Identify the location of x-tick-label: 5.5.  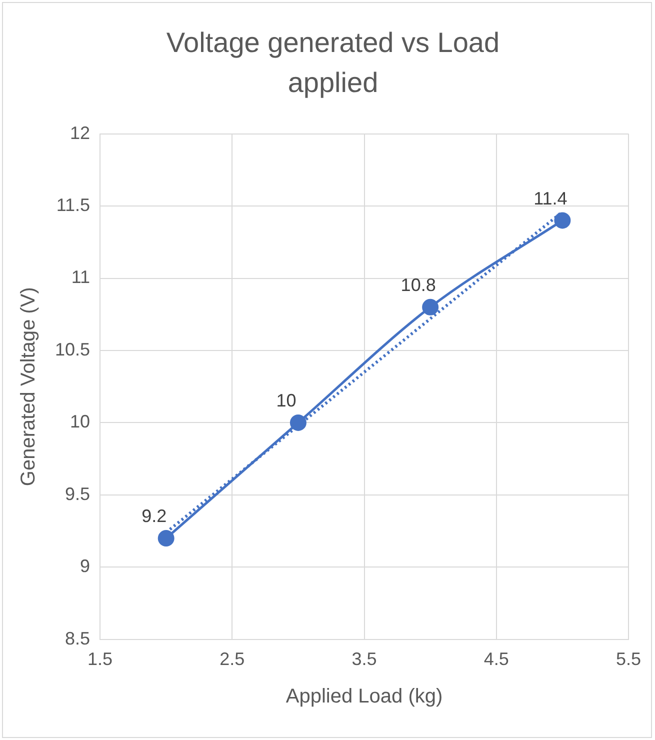
(629, 659).